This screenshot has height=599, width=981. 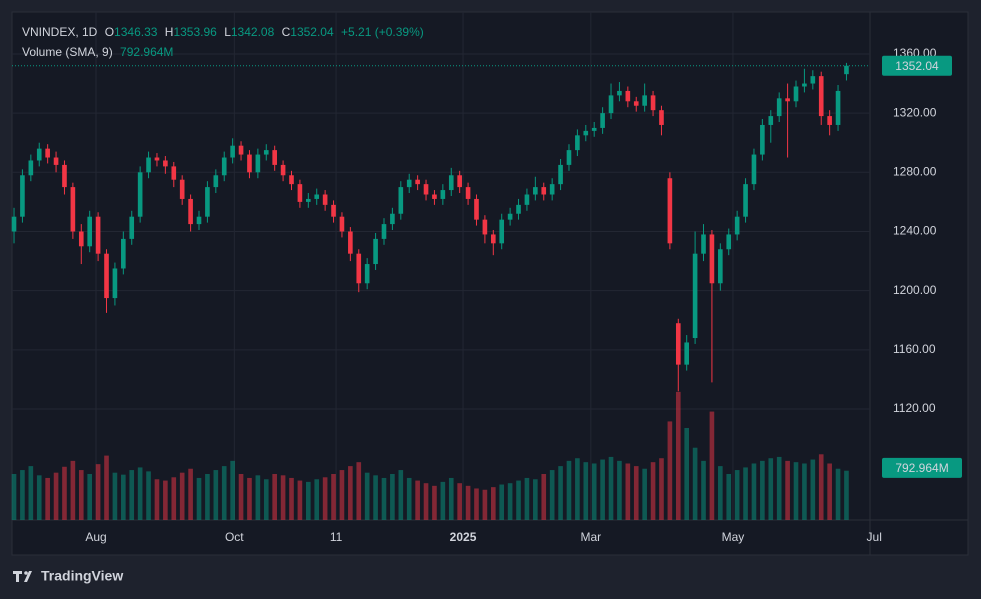 What do you see at coordinates (253, 32) in the screenshot?
I see `ohlc-value: 1342.08` at bounding box center [253, 32].